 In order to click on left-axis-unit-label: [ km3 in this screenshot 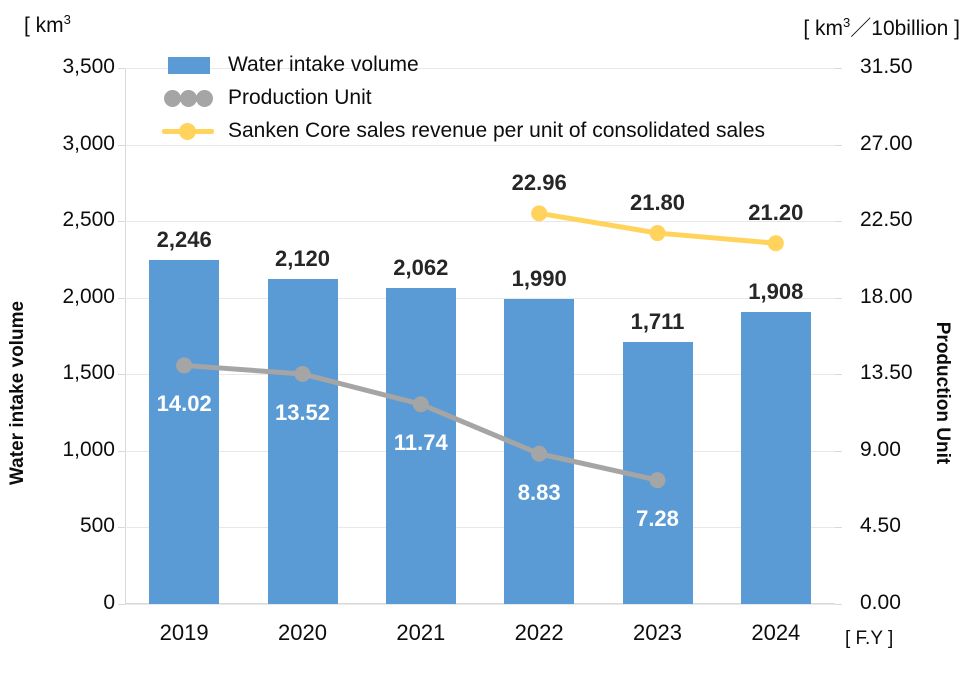, I will do `click(47, 24)`.